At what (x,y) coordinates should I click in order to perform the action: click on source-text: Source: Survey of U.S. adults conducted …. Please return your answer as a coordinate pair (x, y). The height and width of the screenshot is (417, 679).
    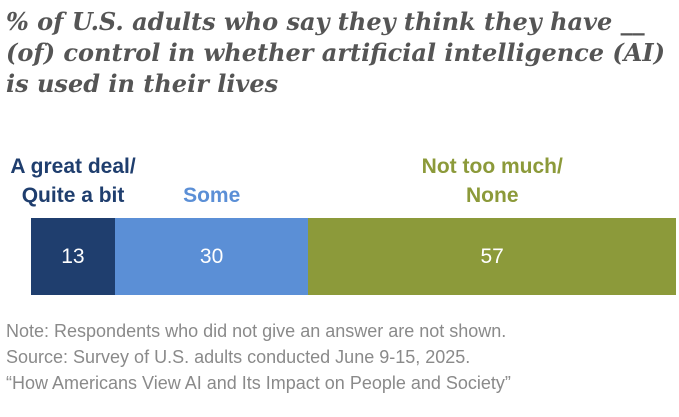
    Looking at the image, I should click on (238, 357).